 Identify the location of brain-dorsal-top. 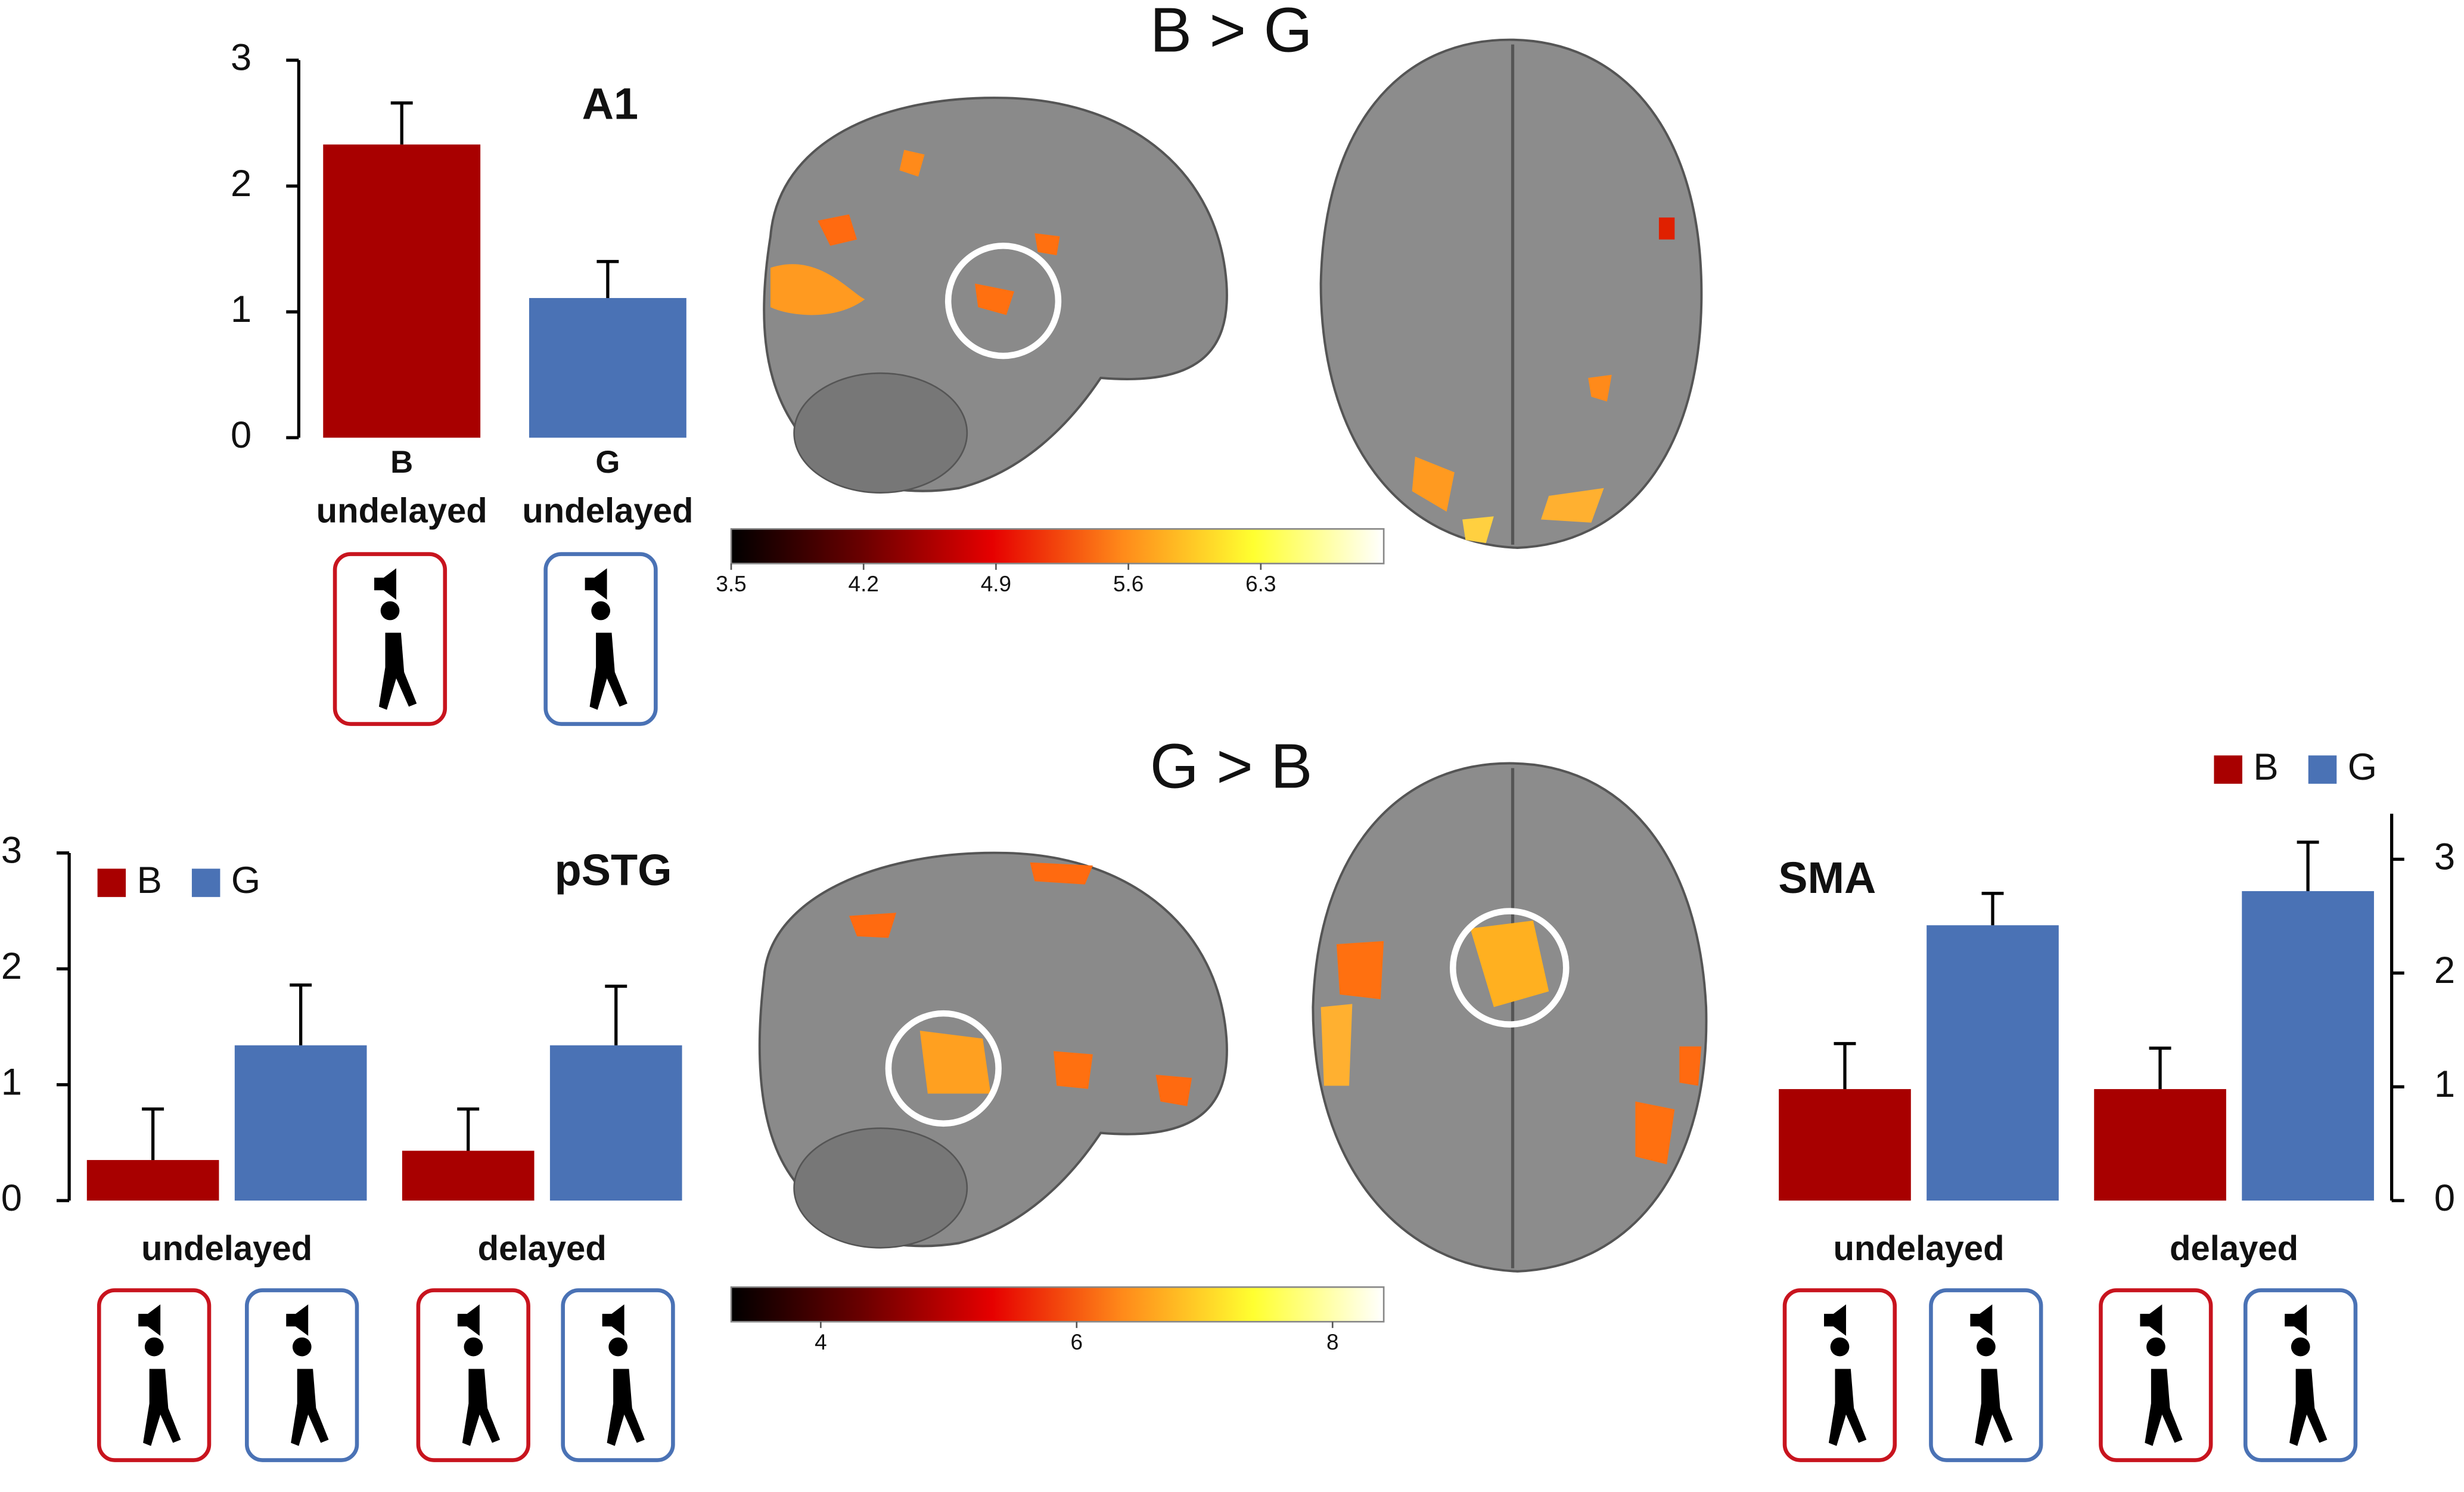
(1511, 293).